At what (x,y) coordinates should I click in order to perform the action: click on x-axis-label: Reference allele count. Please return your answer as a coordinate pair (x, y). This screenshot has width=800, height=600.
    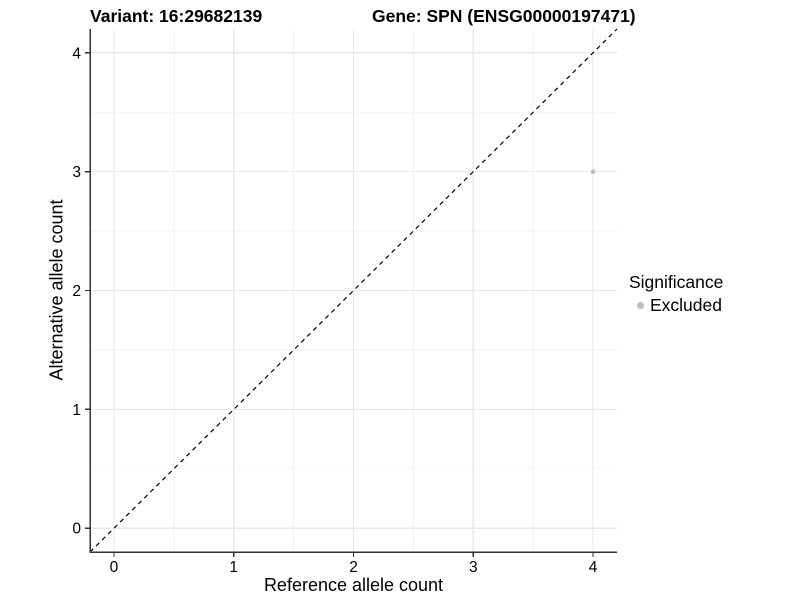
    Looking at the image, I should click on (353, 585).